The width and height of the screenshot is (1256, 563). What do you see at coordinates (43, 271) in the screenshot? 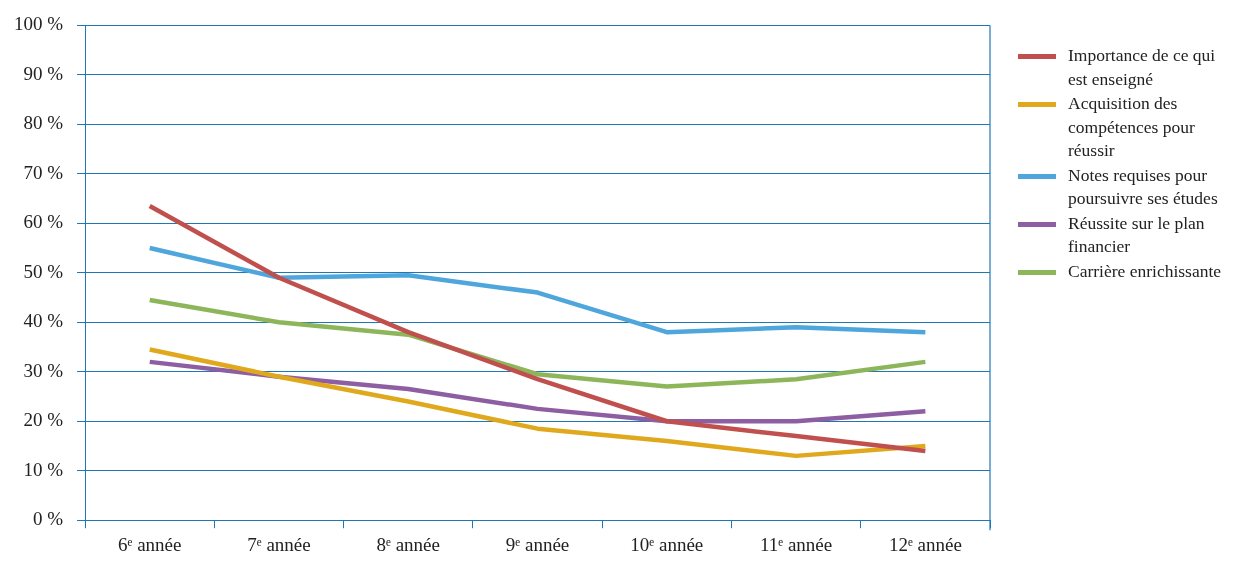
I see `y-tick-label: 50 %` at bounding box center [43, 271].